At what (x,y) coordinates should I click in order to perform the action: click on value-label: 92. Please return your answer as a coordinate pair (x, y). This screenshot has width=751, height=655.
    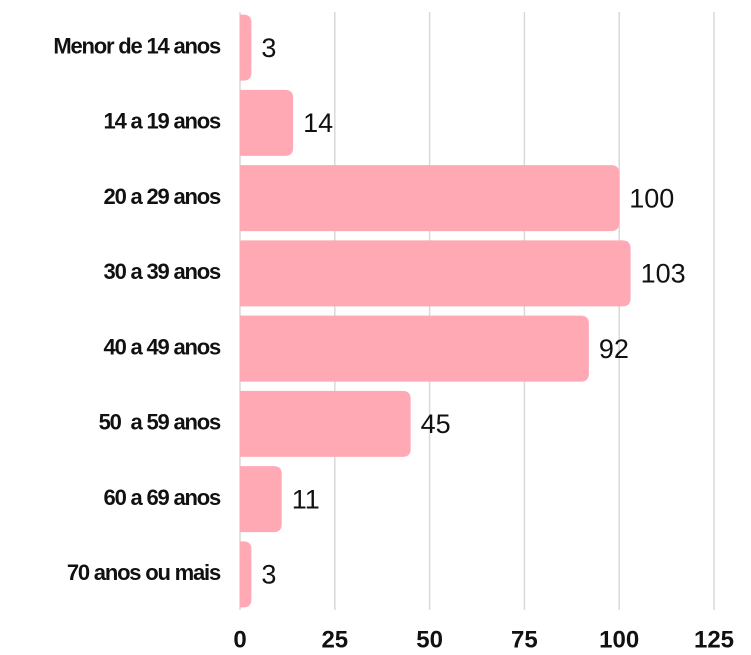
    Looking at the image, I should click on (614, 349).